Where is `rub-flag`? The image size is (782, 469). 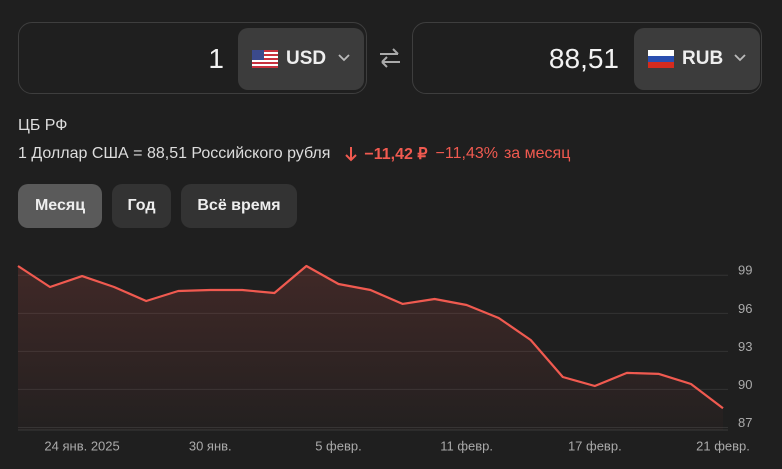
rub-flag is located at coordinates (661, 59).